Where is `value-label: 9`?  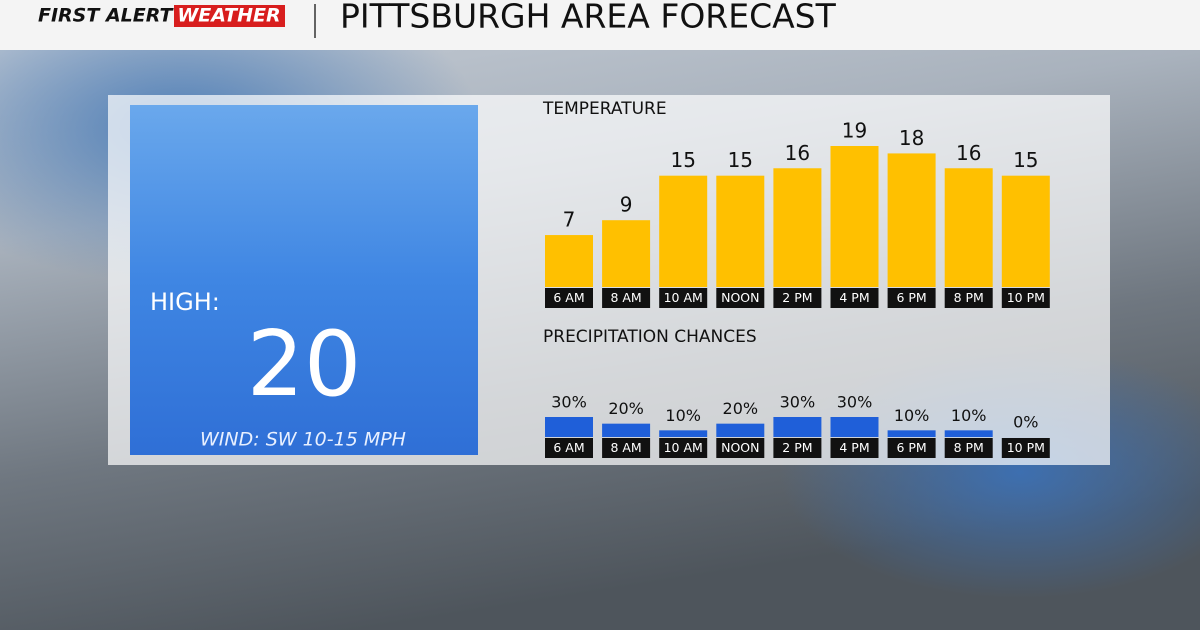 value-label: 9 is located at coordinates (626, 205).